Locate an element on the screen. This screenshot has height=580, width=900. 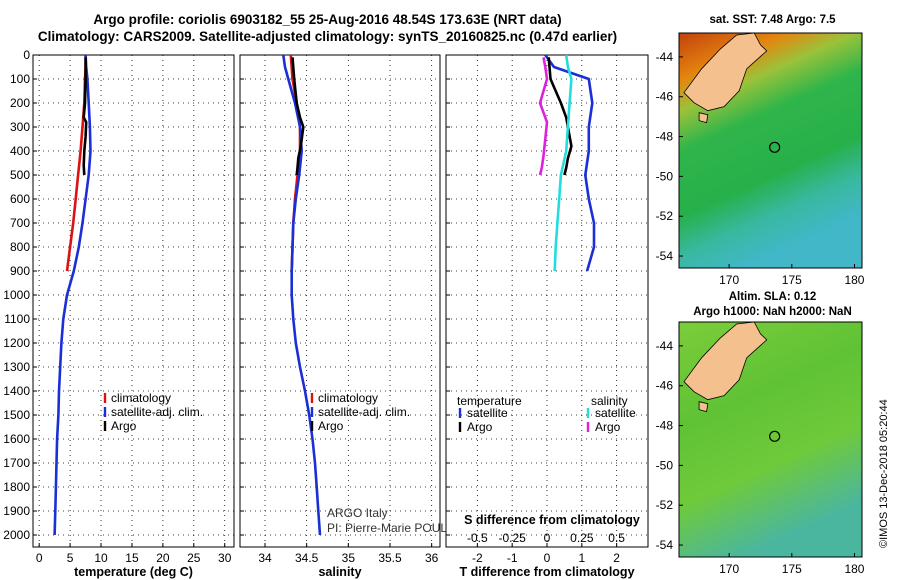
y-tick-label: 700 is located at coordinates (20, 223).